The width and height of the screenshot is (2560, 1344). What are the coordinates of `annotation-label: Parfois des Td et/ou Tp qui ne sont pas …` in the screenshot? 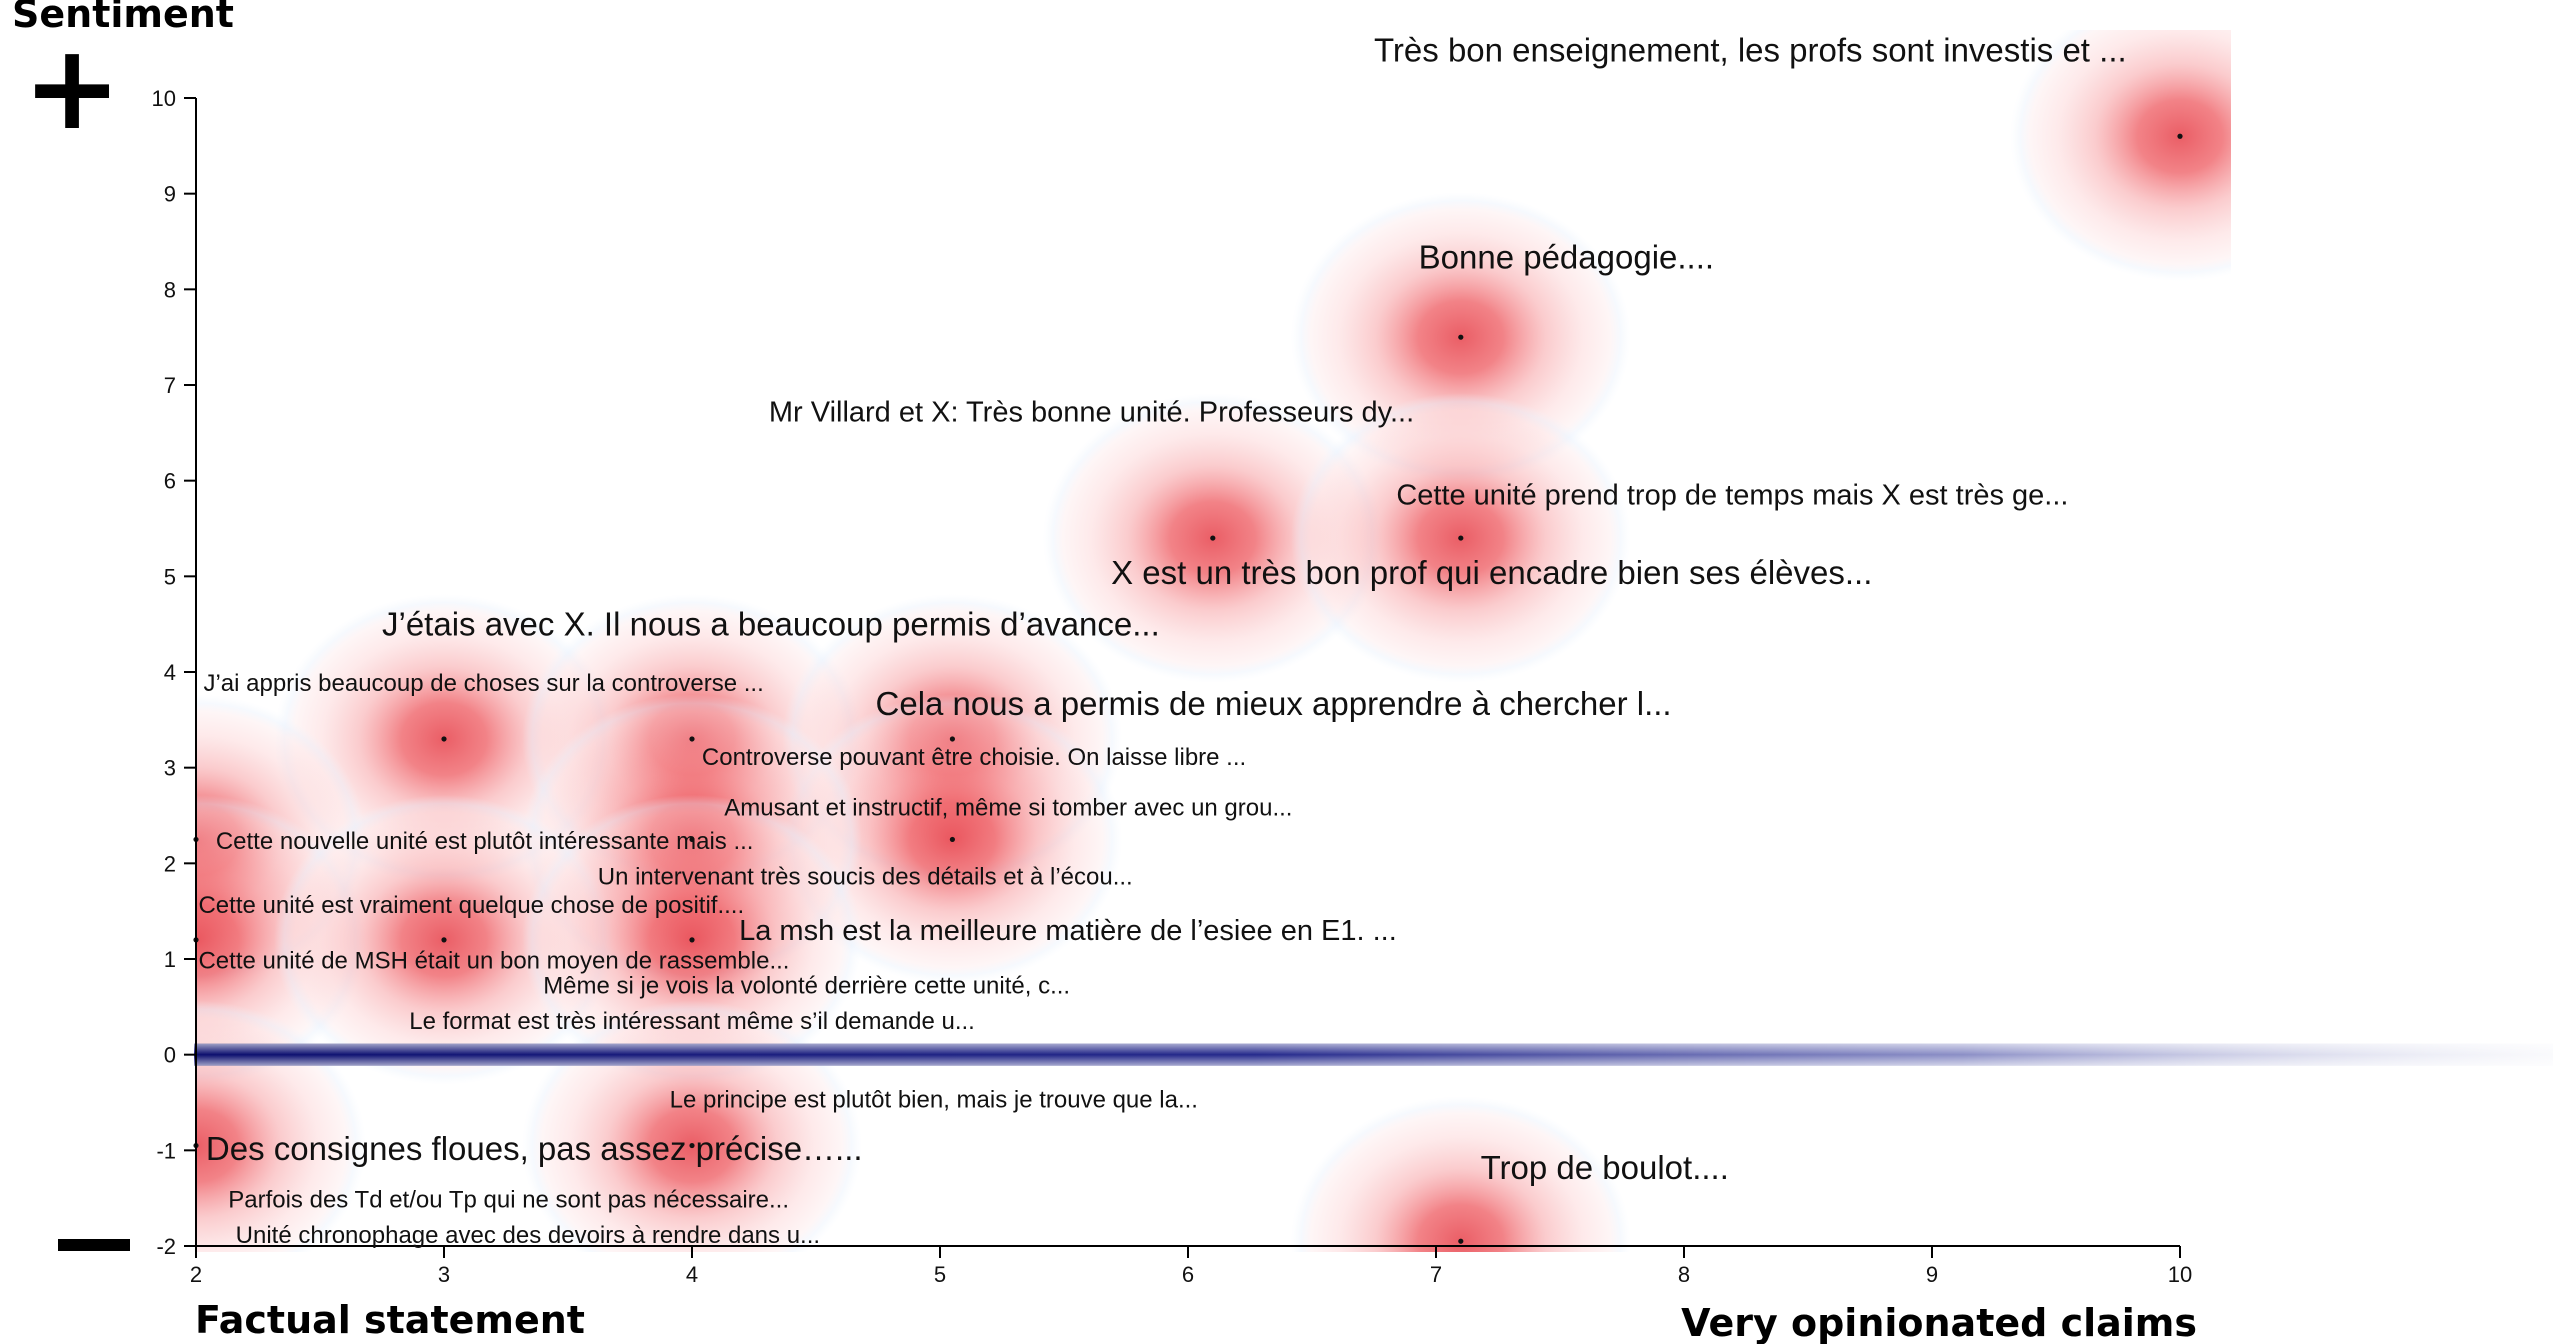 It's located at (508, 1200).